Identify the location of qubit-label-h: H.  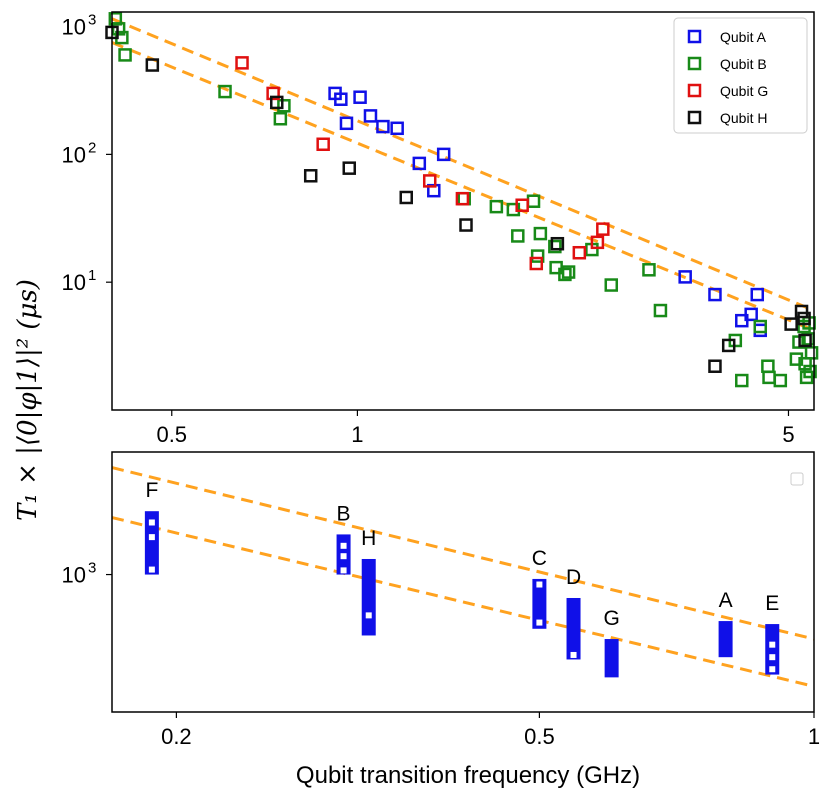
(368, 538).